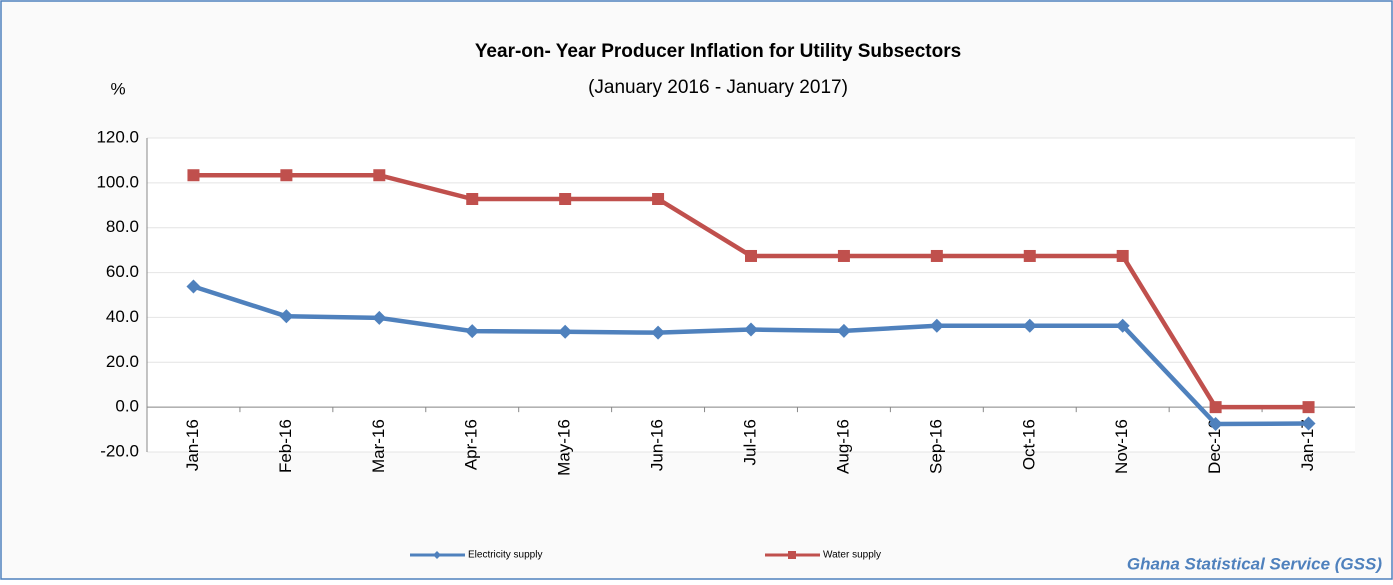  I want to click on legend-label: Water supply, so click(852, 555).